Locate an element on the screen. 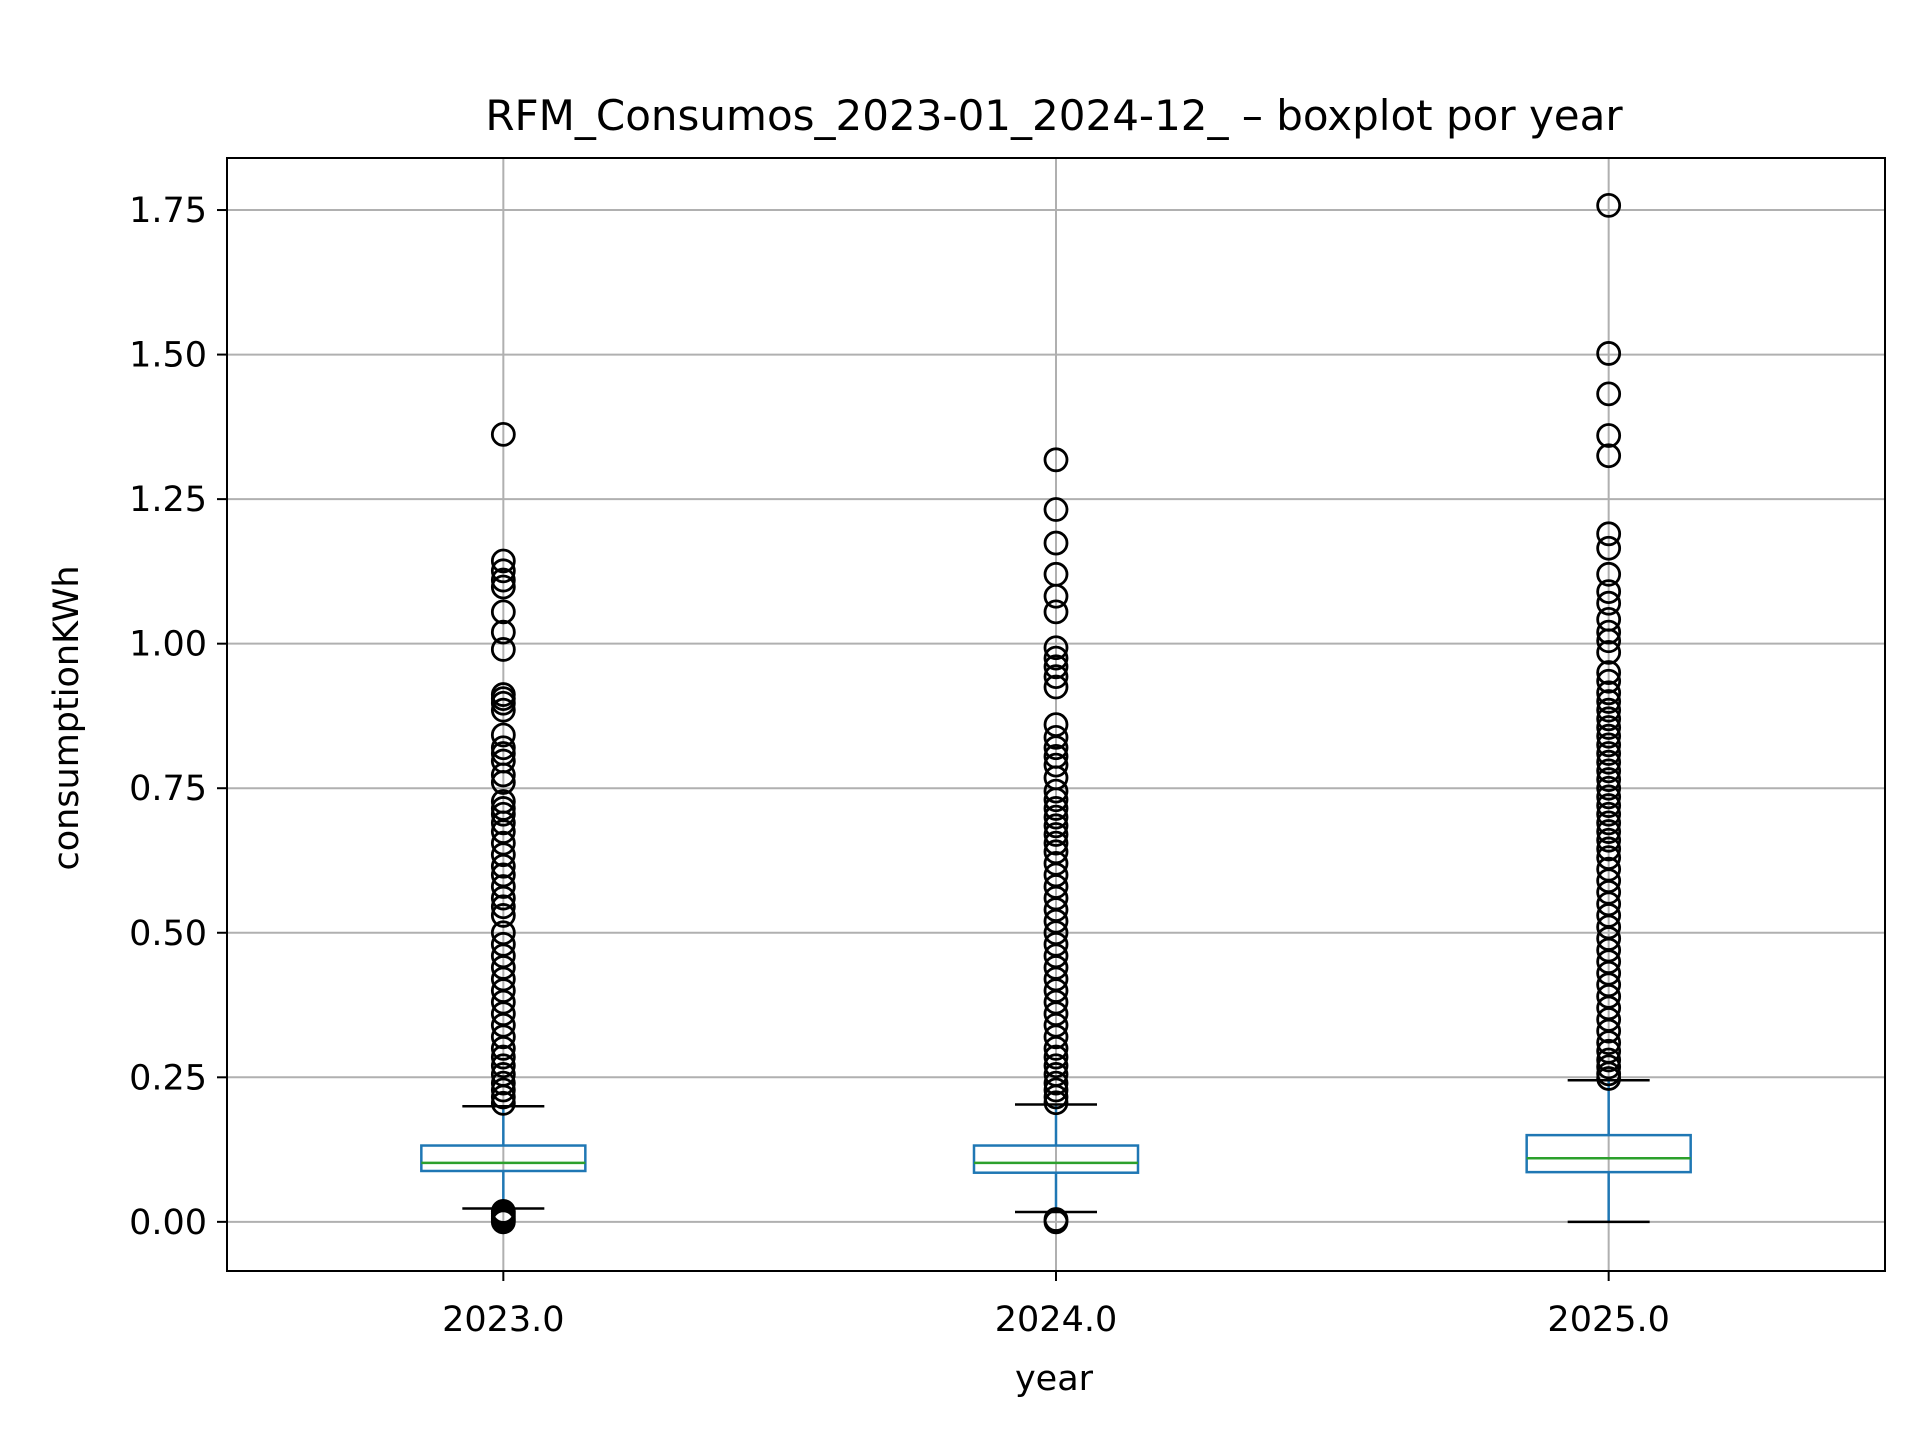 The height and width of the screenshot is (1445, 1920). y-tick-label: 1.00 is located at coordinates (168, 645).